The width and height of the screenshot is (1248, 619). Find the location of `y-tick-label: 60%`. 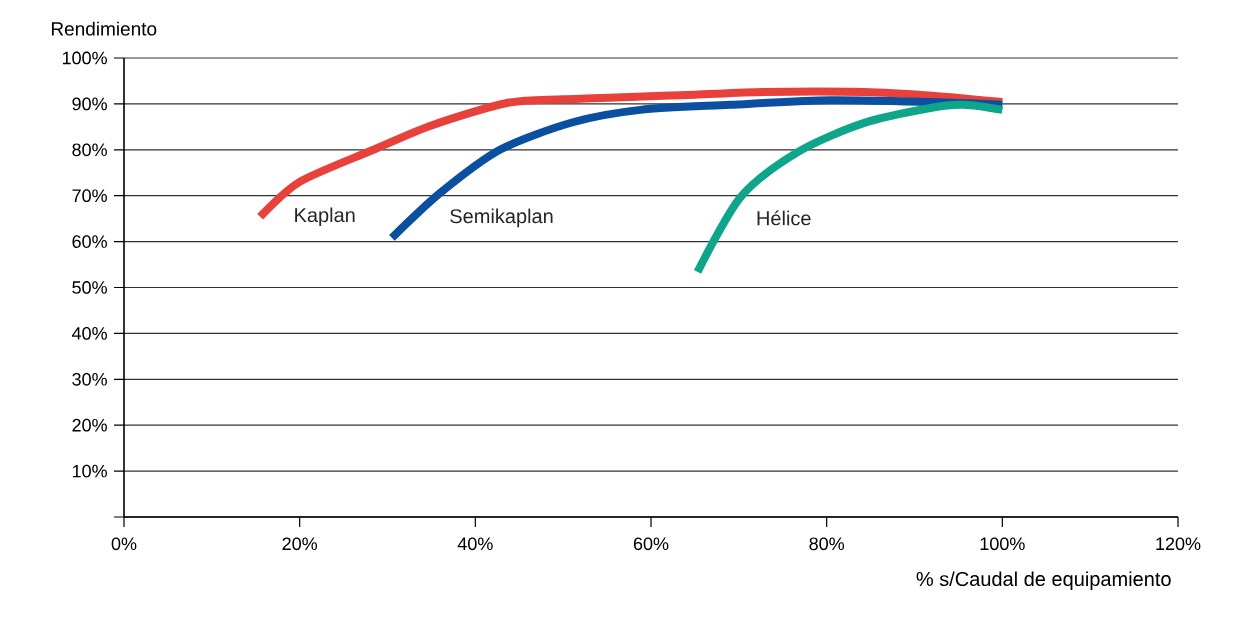

y-tick-label: 60% is located at coordinates (89, 241).